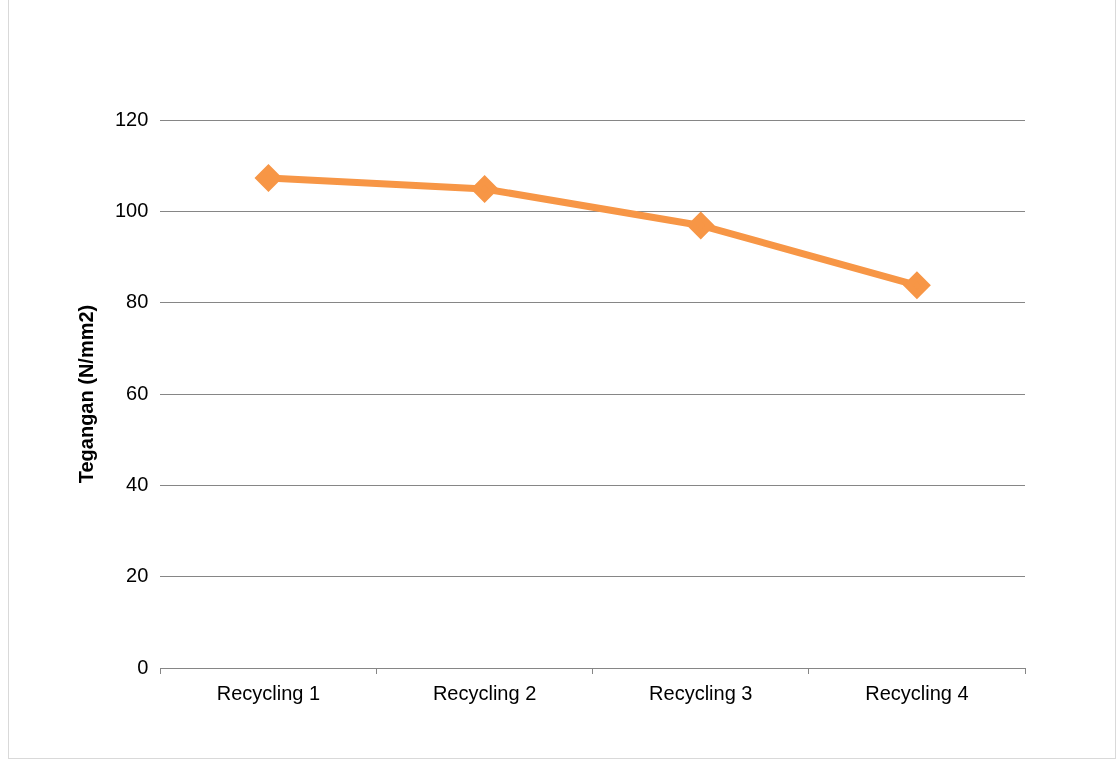 This screenshot has height=762, width=1118. What do you see at coordinates (131, 209) in the screenshot?
I see `y-tick-label: 100` at bounding box center [131, 209].